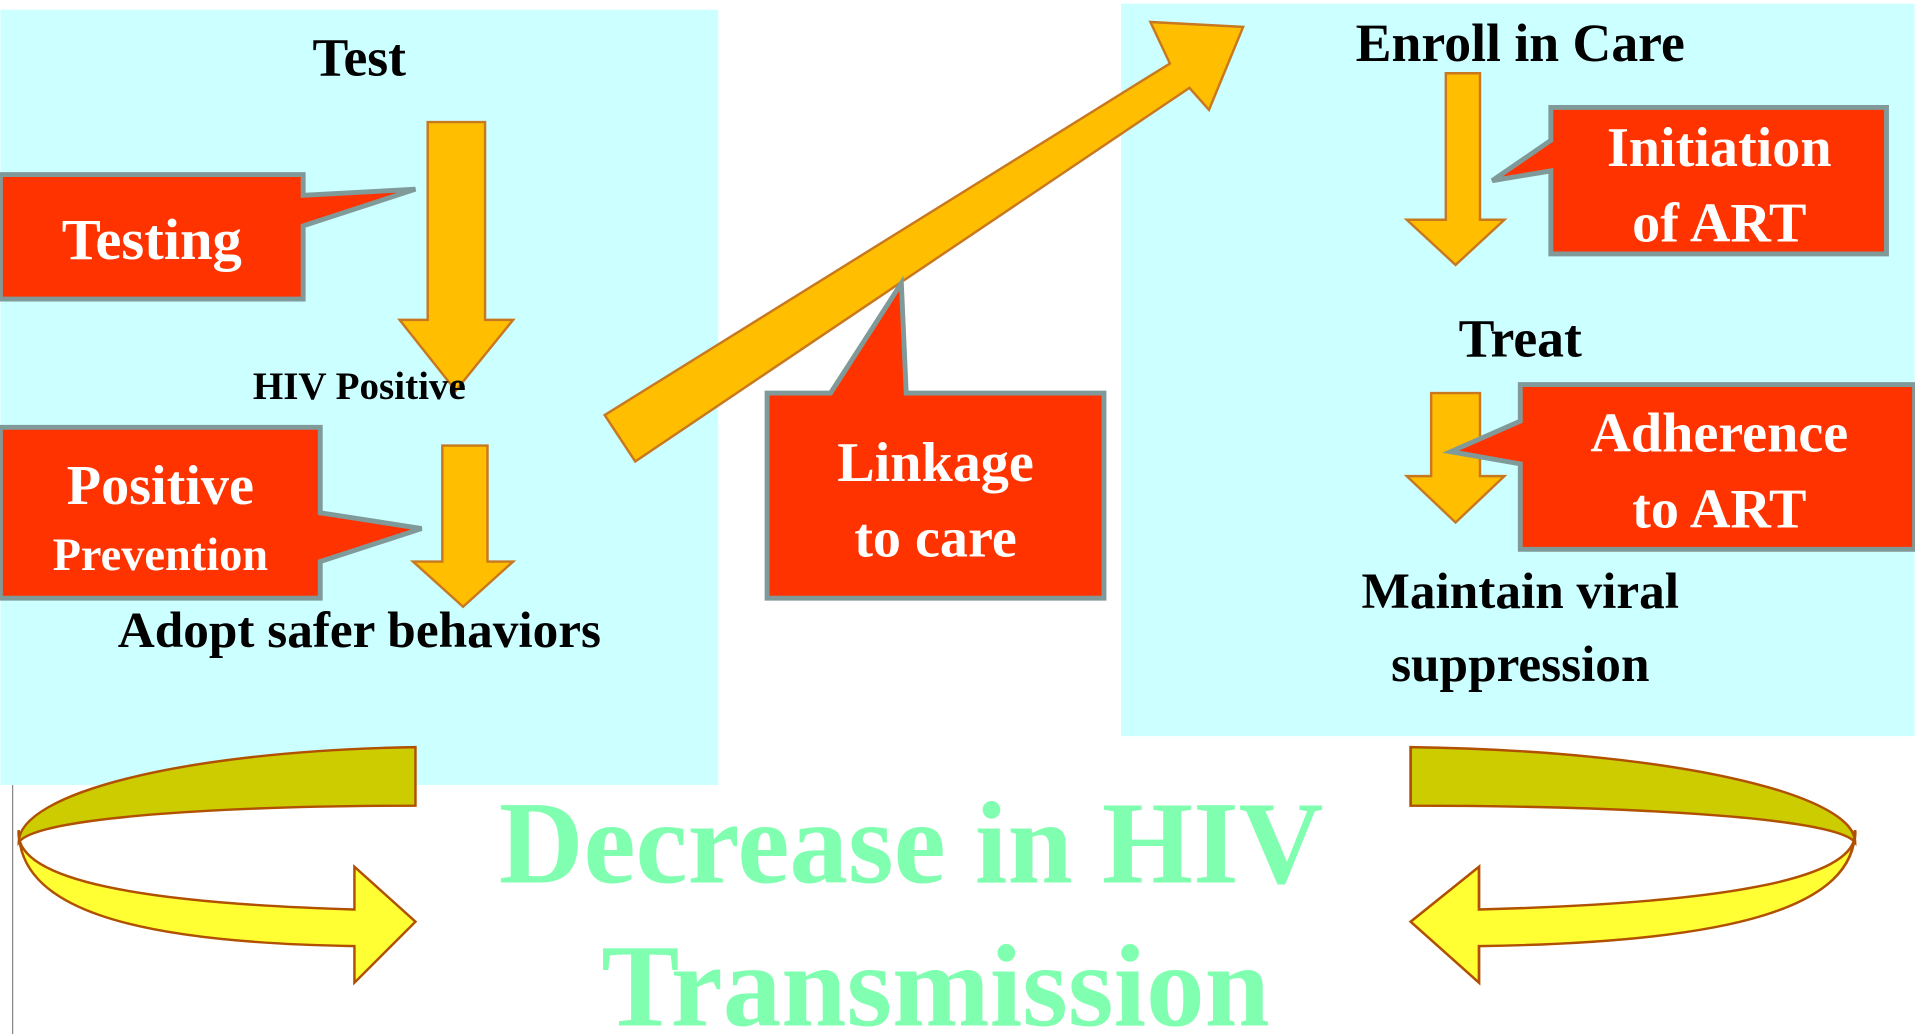  What do you see at coordinates (935, 978) in the screenshot?
I see `footer-text: Transmission` at bounding box center [935, 978].